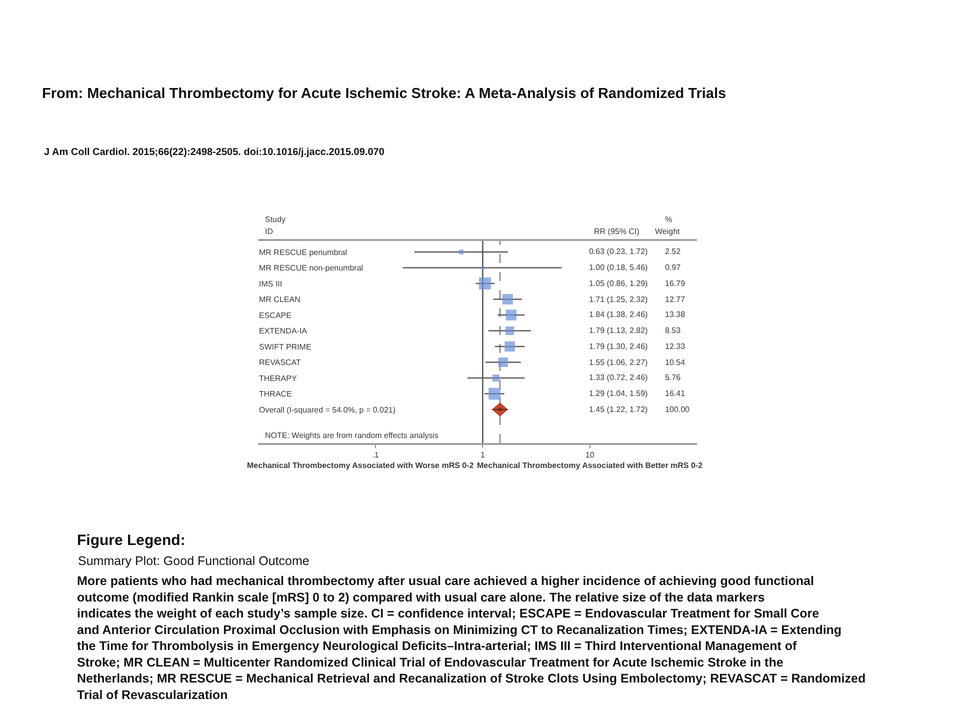 The height and width of the screenshot is (720, 960). I want to click on text: Mechanical Thrombectomy Associated with Better mRS 0-2, so click(590, 465).